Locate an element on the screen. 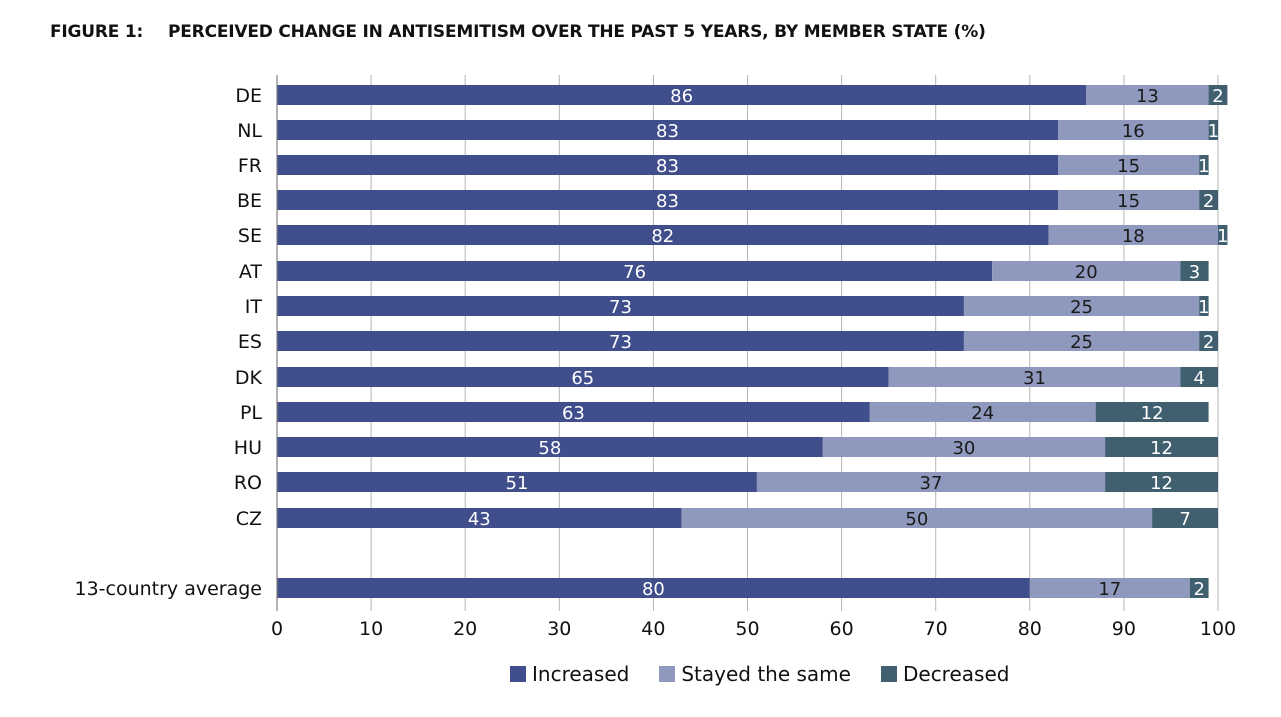  data-label-fr-increased: 83 is located at coordinates (667, 166).